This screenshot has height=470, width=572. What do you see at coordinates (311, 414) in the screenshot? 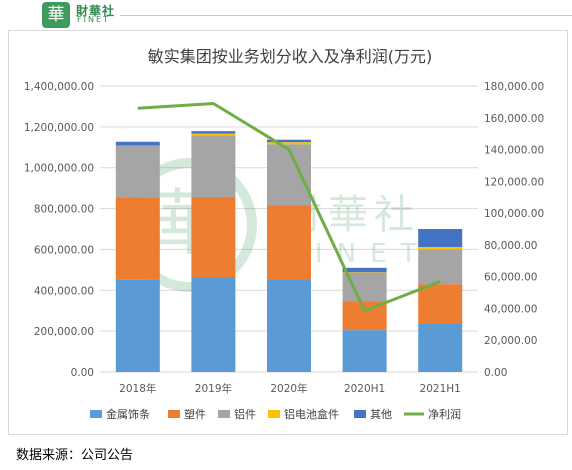
I see `legend-label: 铝电池盒件` at bounding box center [311, 414].